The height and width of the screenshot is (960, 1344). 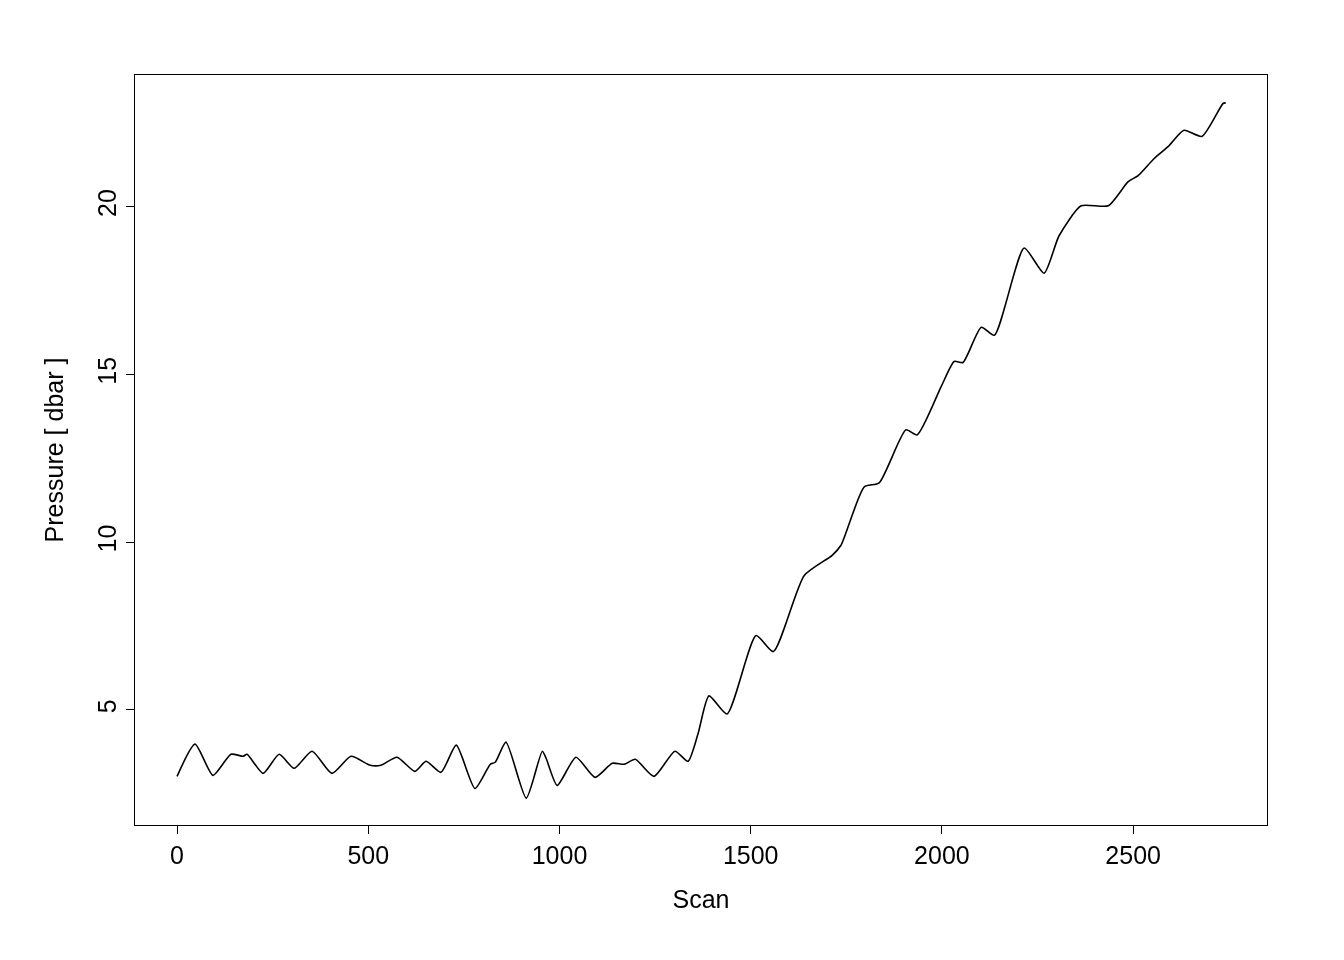 What do you see at coordinates (106, 706) in the screenshot?
I see `y-tick-label: 5` at bounding box center [106, 706].